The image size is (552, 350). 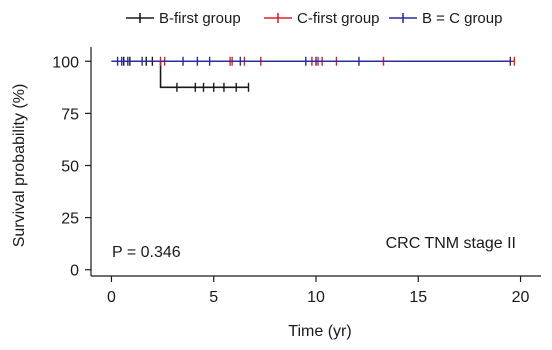 I want to click on legend-label-b-first-group: B-first group, so click(x=200, y=18).